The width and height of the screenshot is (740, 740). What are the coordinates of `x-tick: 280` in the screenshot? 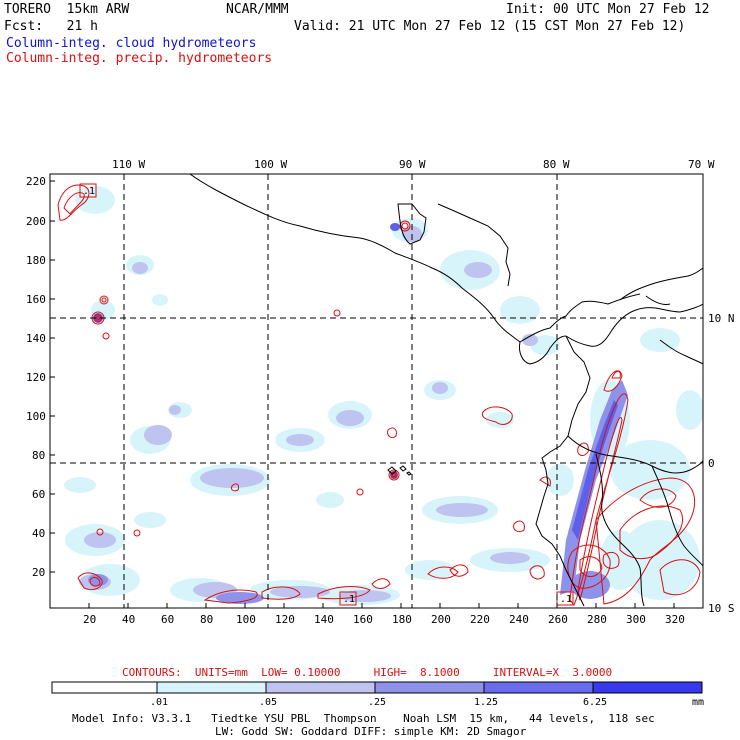 It's located at (597, 619).